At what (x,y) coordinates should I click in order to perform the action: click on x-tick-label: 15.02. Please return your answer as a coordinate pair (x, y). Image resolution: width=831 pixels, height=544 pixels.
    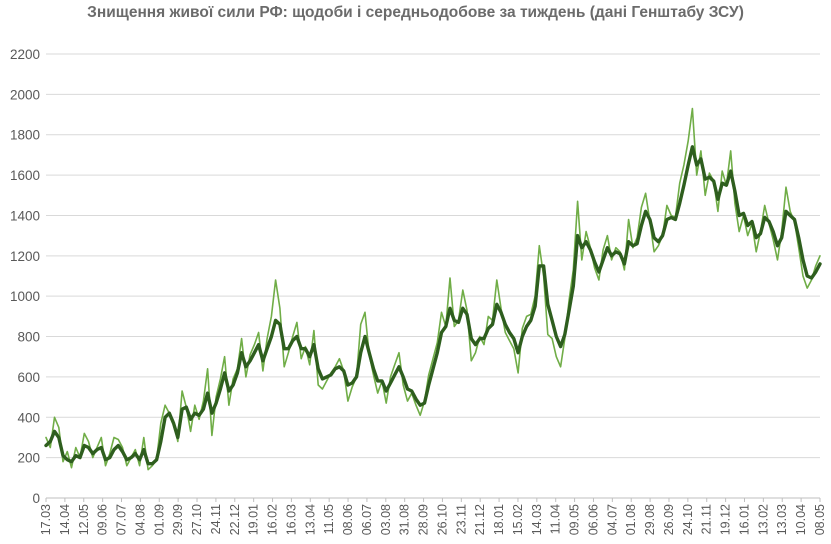
    Looking at the image, I should click on (518, 519).